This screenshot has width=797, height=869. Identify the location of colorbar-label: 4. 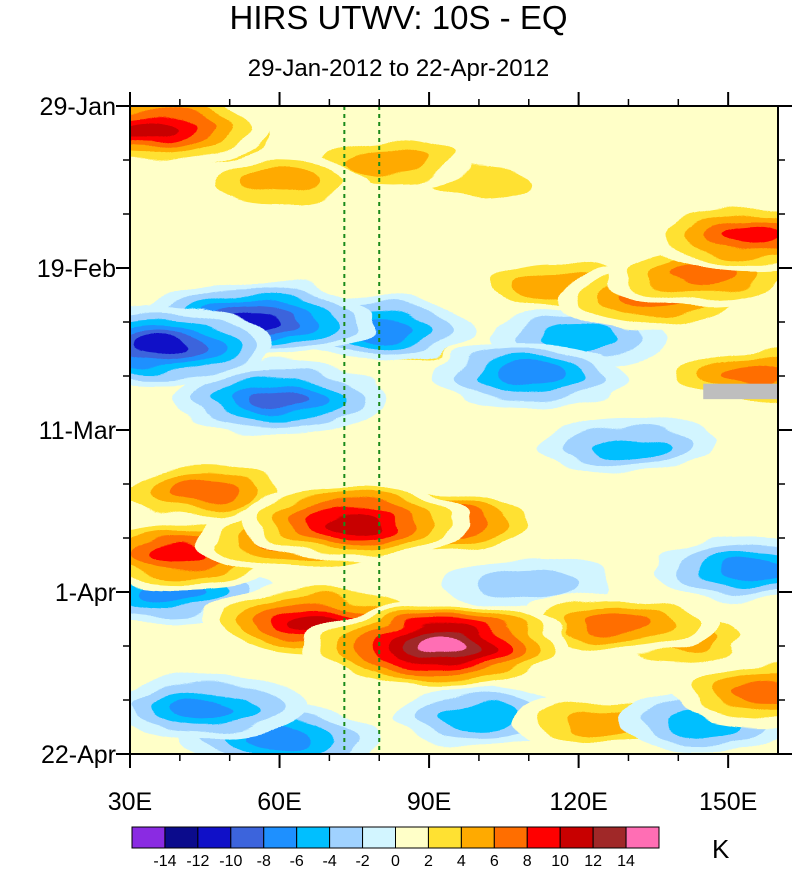
(461, 861).